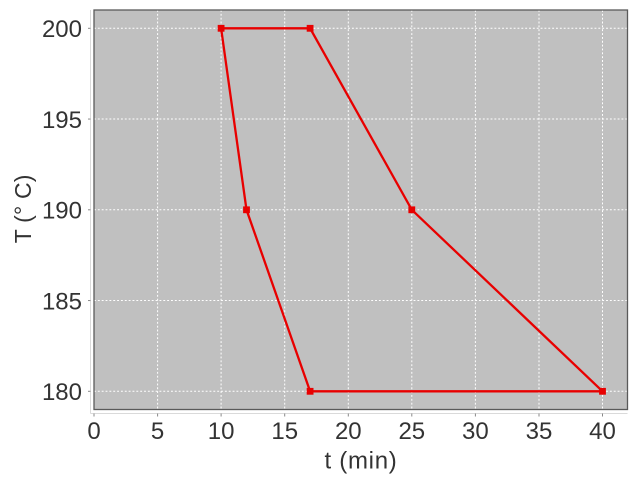 Image resolution: width=640 pixels, height=480 pixels. Describe the element at coordinates (411, 431) in the screenshot. I see `svg-text: 25` at that location.